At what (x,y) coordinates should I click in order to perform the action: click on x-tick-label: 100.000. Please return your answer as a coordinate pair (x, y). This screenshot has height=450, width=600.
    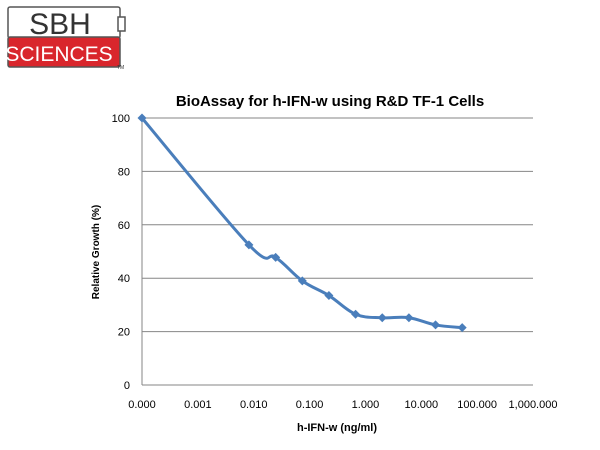
    Looking at the image, I should click on (477, 405).